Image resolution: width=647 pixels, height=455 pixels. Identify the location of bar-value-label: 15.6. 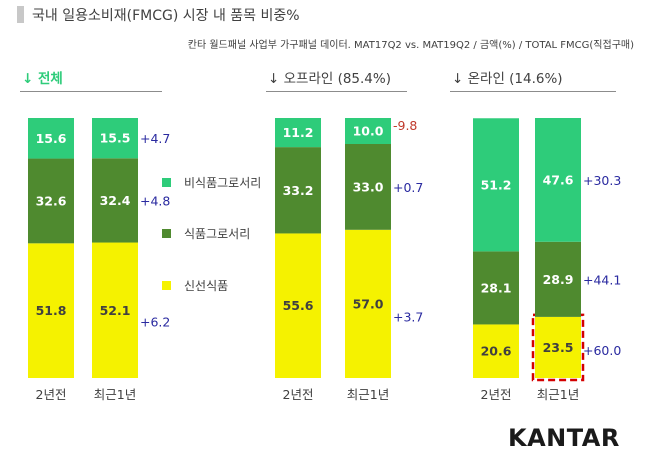
(51, 138).